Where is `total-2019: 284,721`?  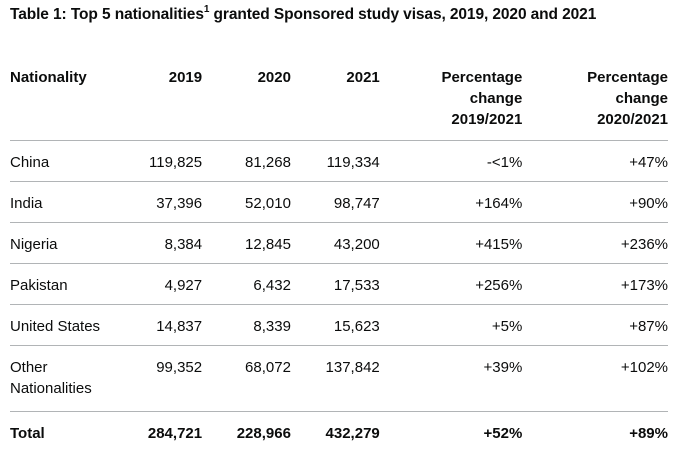 total-2019: 284,721 is located at coordinates (175, 433).